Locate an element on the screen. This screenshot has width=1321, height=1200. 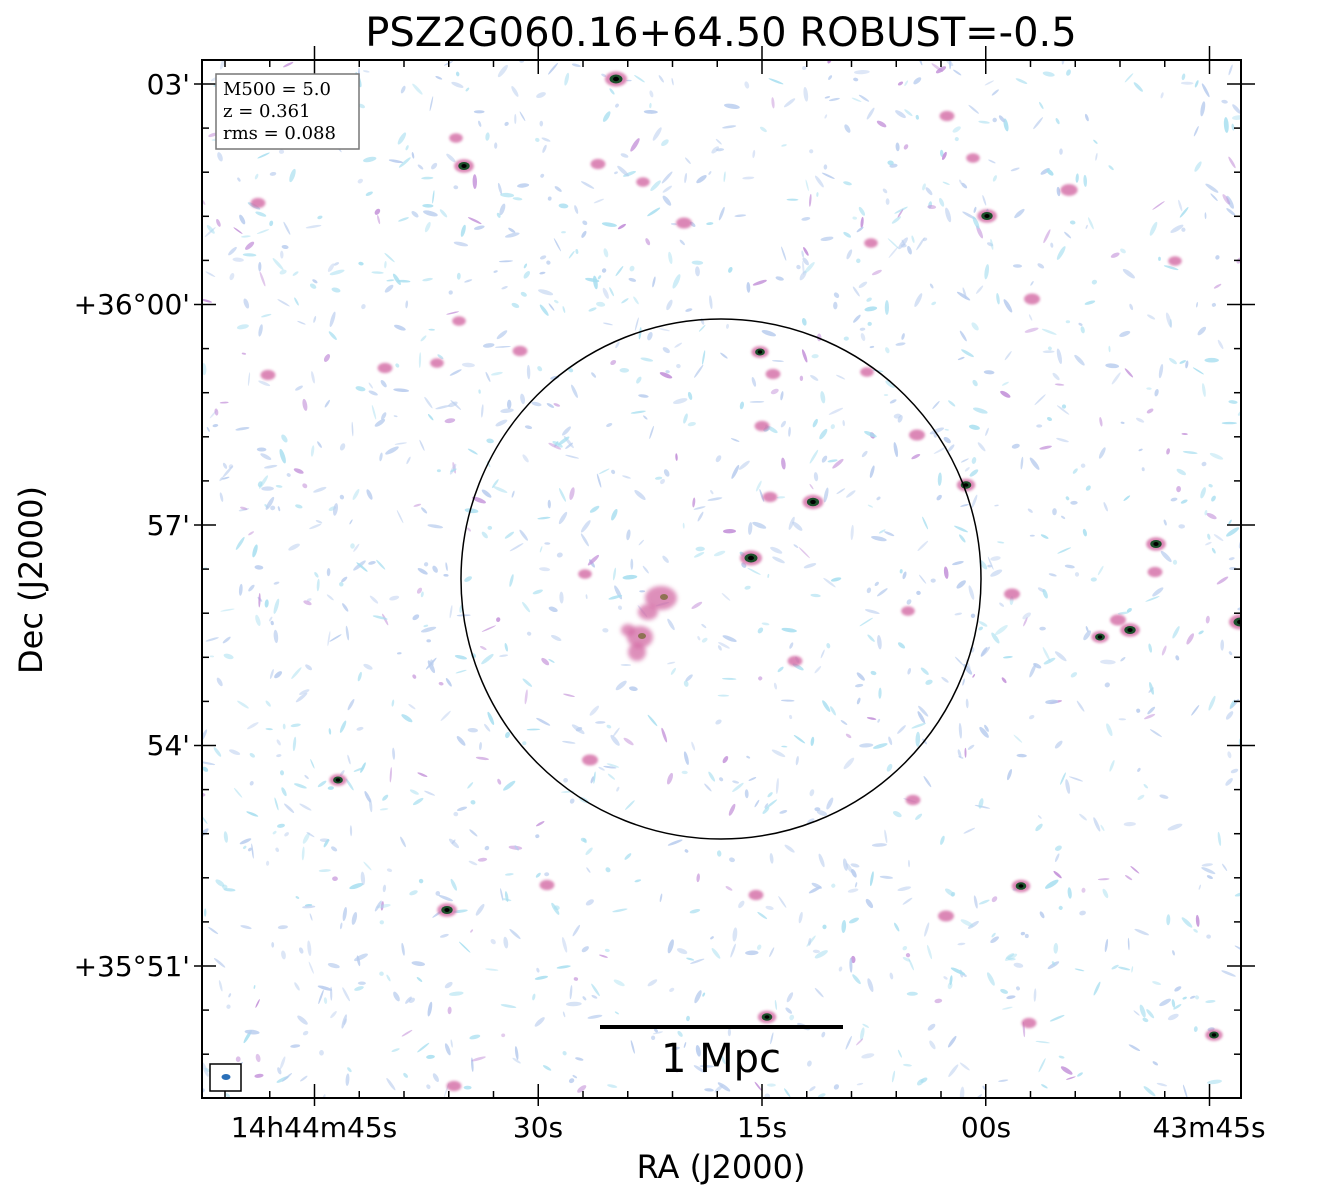
info-rms: rms = 0.088 is located at coordinates (279, 133).